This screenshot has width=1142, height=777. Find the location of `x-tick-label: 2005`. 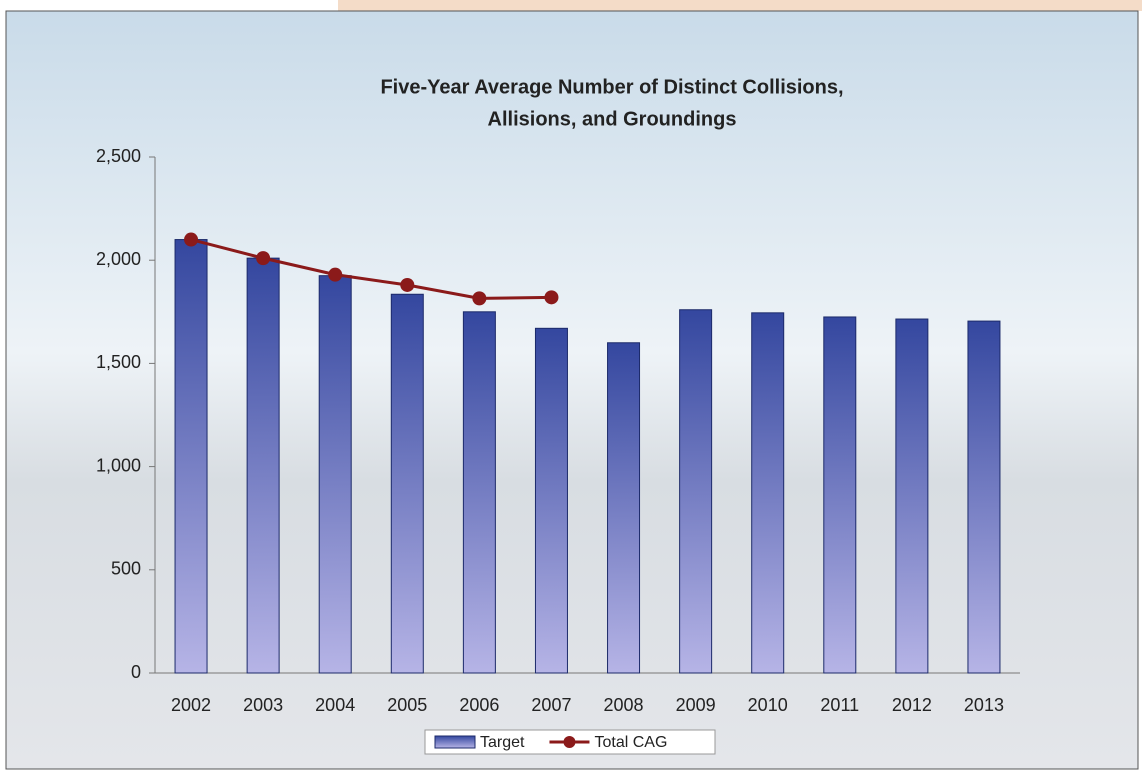

x-tick-label: 2005 is located at coordinates (407, 705).